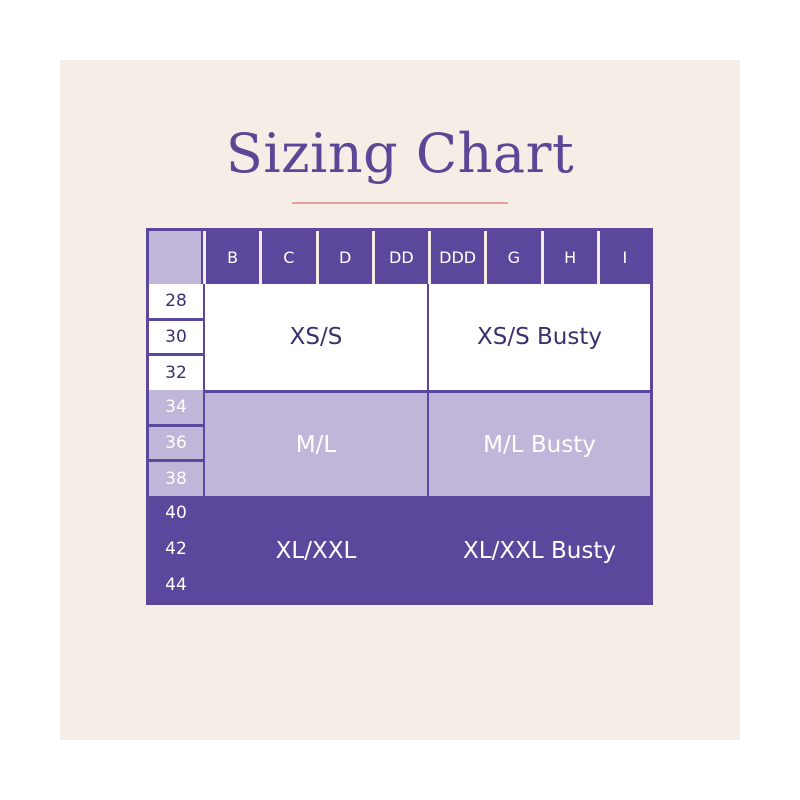 The height and width of the screenshot is (800, 800). I want to click on band-size-cell: 38, so click(176, 479).